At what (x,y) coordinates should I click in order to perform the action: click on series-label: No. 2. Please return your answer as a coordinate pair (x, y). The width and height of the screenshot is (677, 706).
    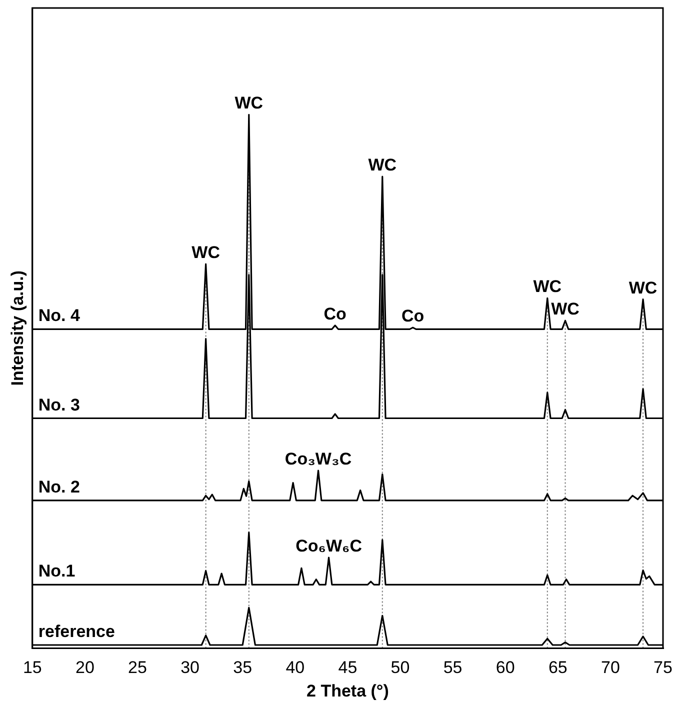
    Looking at the image, I should click on (59, 486).